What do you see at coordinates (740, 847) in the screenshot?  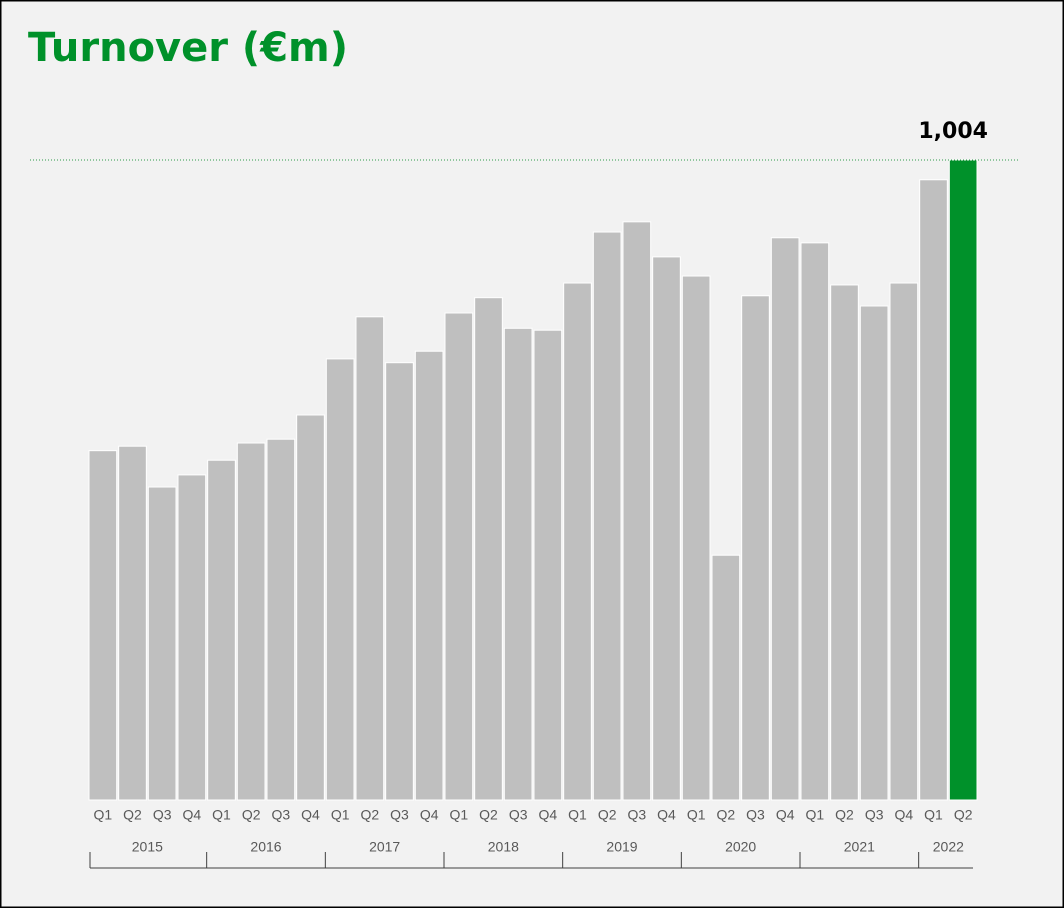 I see `group-label: 2020` at bounding box center [740, 847].